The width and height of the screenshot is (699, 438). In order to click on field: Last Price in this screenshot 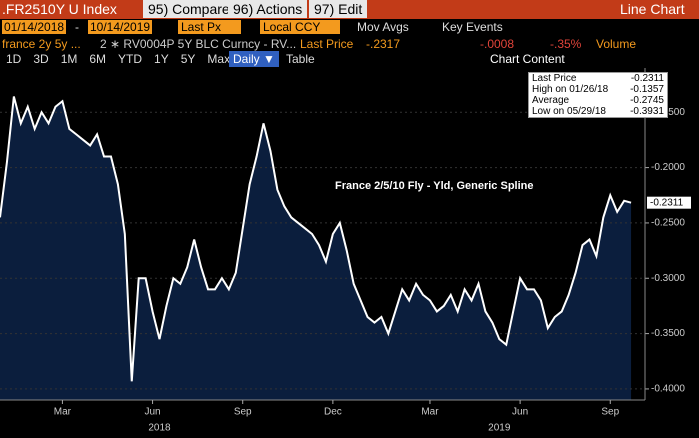, I will do `click(327, 44)`.